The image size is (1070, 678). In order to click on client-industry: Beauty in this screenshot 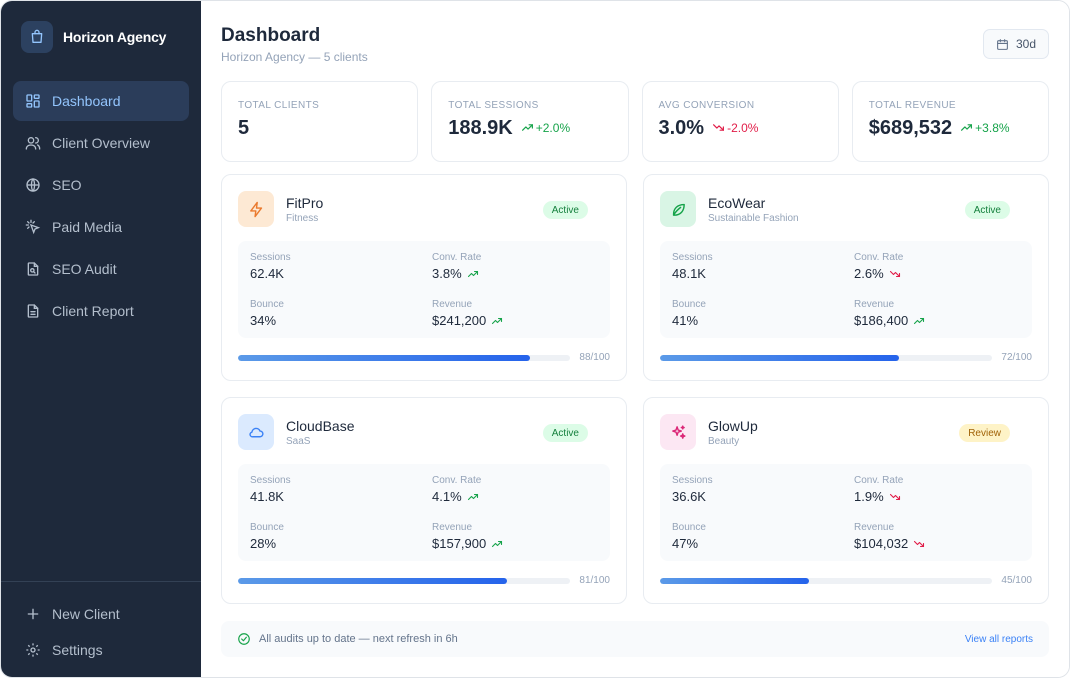, I will do `click(724, 441)`.